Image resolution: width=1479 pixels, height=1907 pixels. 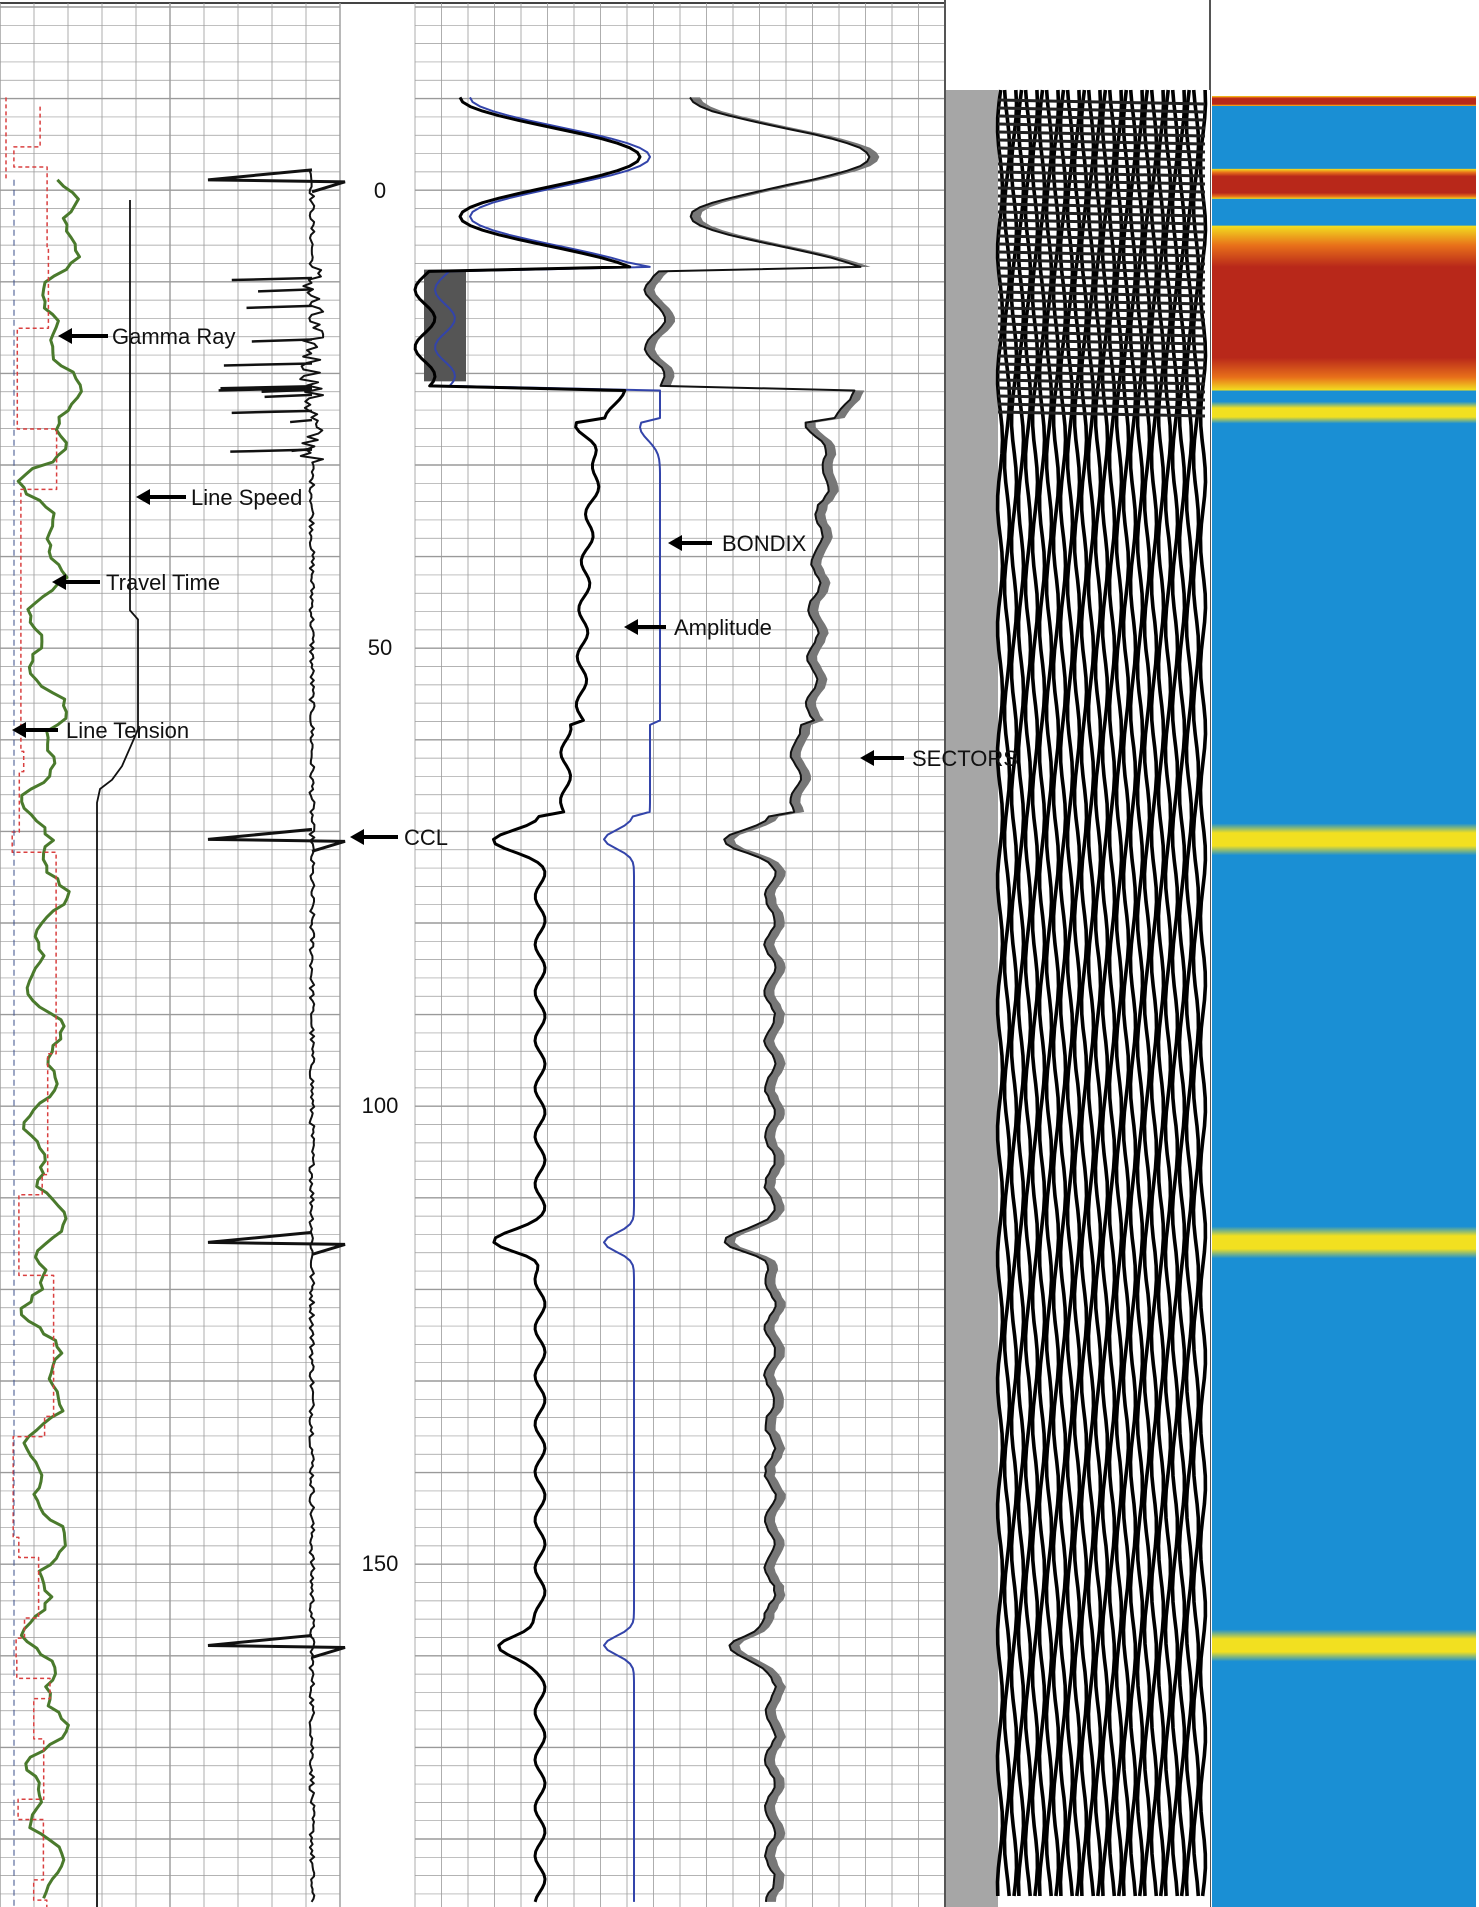 I want to click on amplitude-curve, so click(x=527, y=999).